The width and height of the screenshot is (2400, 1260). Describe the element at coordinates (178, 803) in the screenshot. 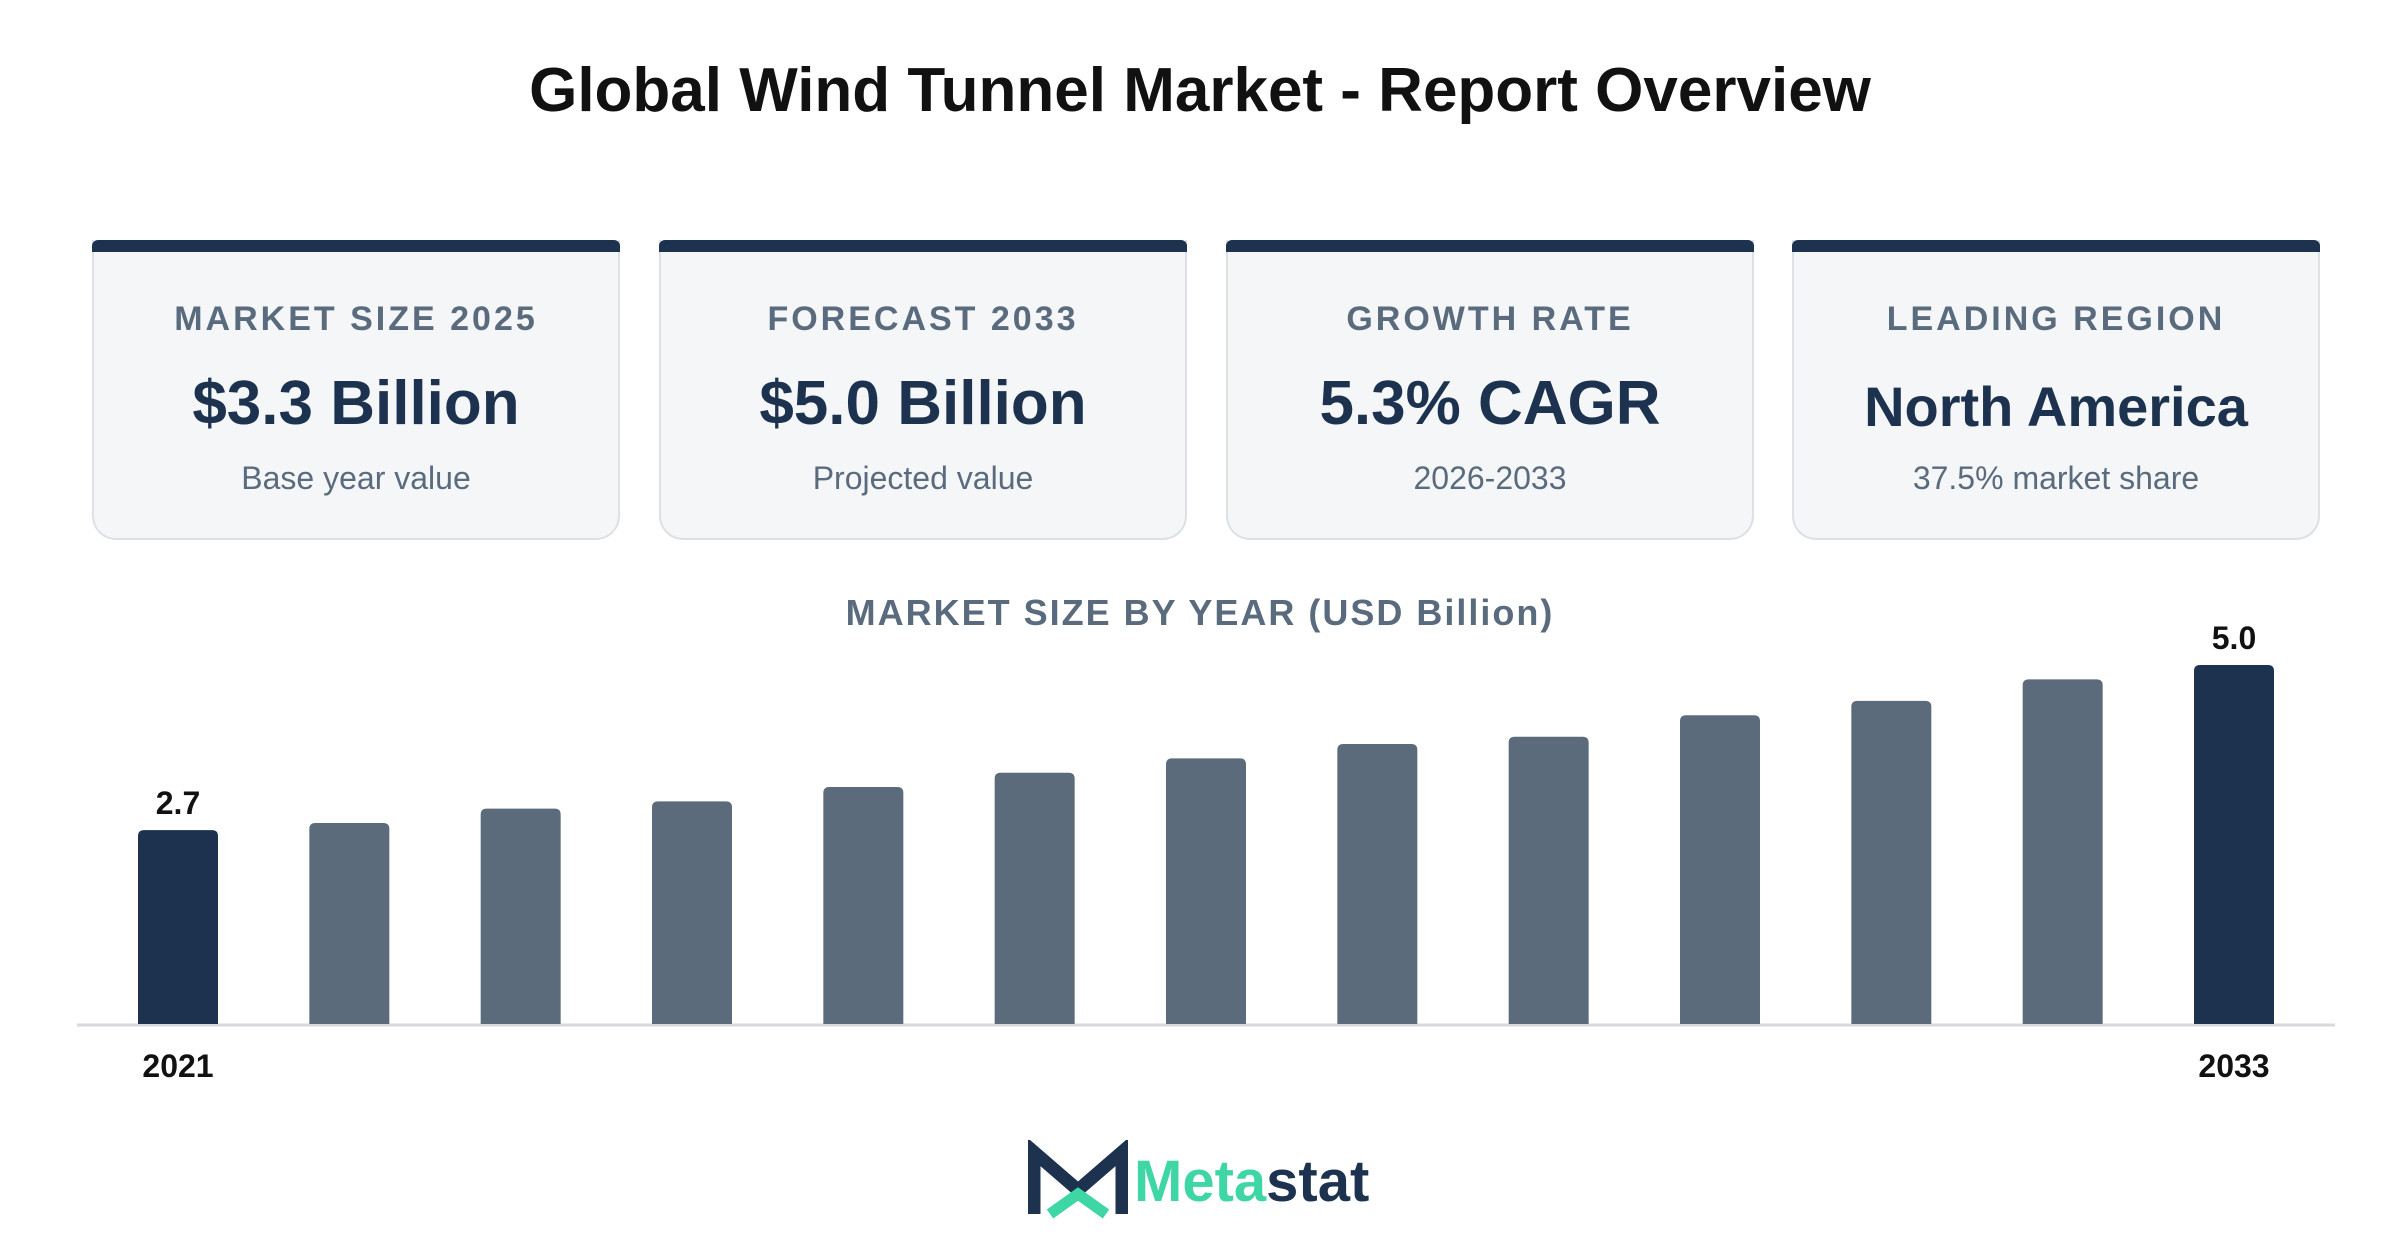

I see `value-label-2021: 2.7` at that location.